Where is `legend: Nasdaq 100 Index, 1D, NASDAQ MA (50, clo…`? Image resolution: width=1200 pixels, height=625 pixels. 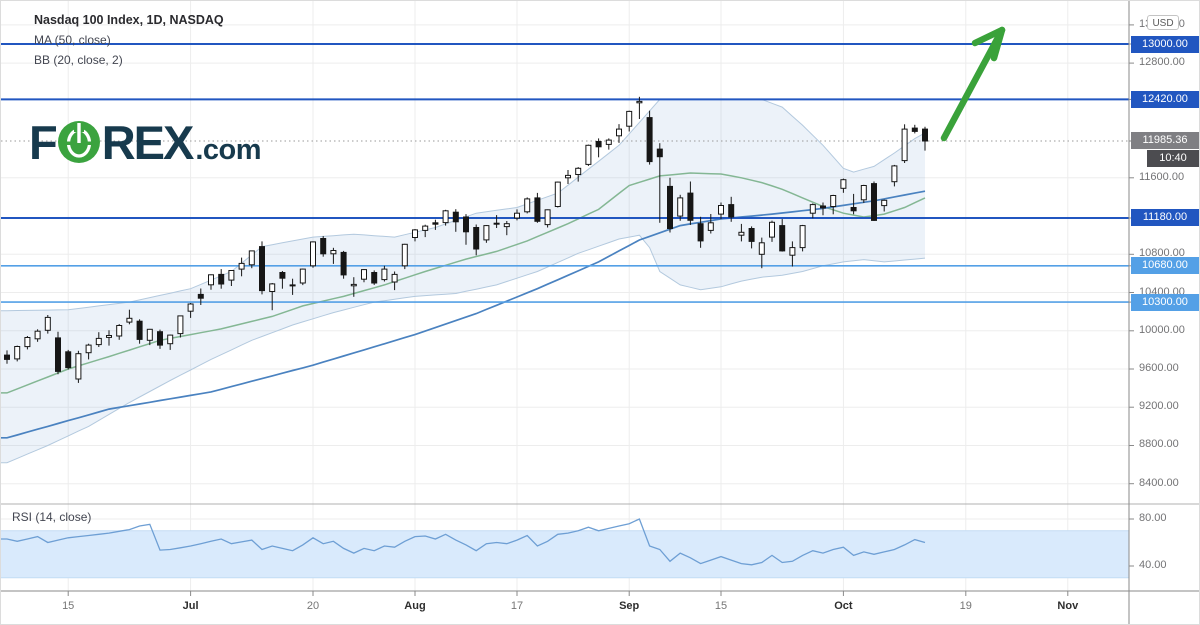 legend: Nasdaq 100 Index, 1D, NASDAQ MA (50, clo… is located at coordinates (129, 40).